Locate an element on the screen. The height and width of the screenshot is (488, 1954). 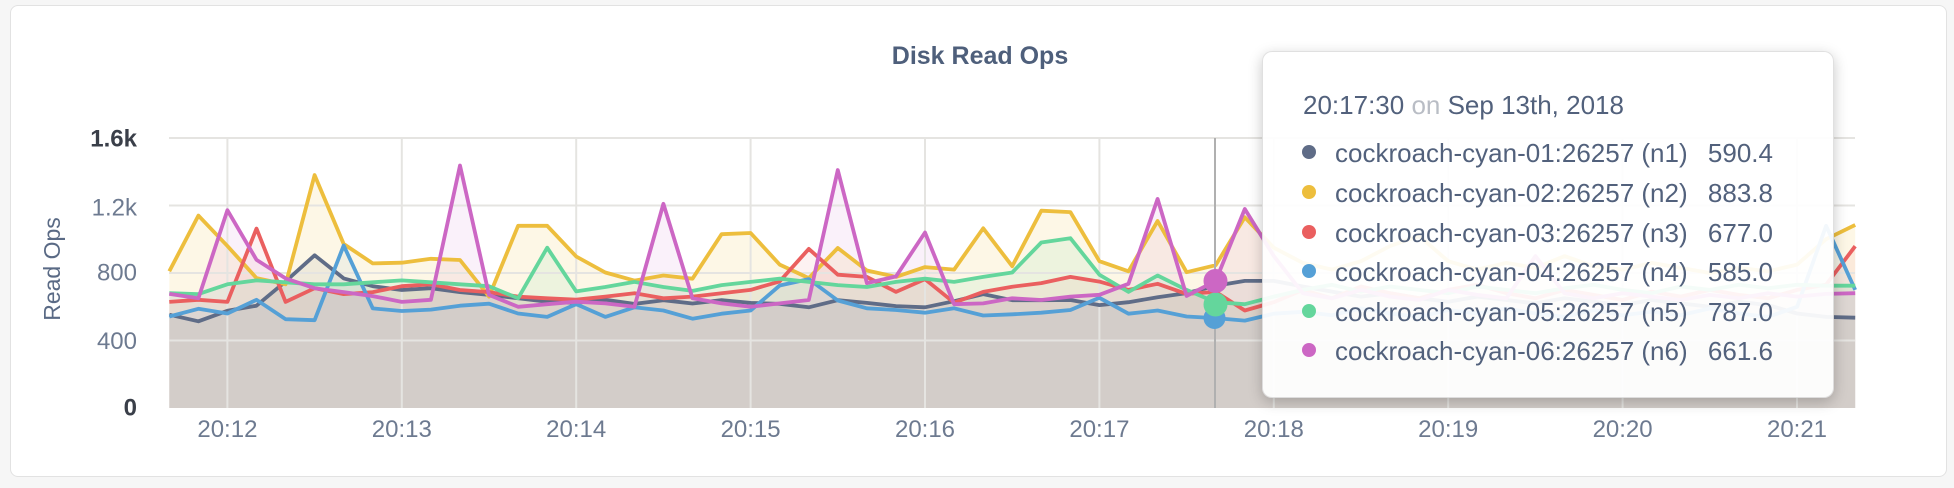
svg-text: 20:19 is located at coordinates (1448, 429).